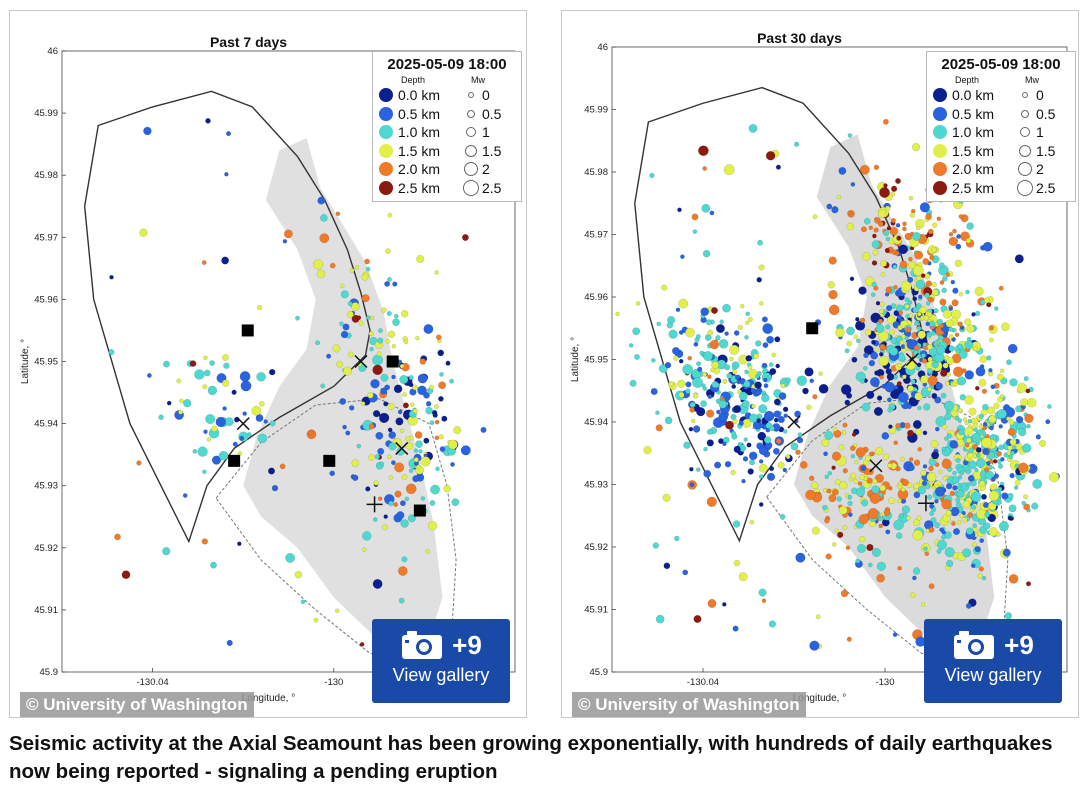 The width and height of the screenshot is (1080, 794). What do you see at coordinates (333, 682) in the screenshot?
I see `x-tick-label: -130` at bounding box center [333, 682].